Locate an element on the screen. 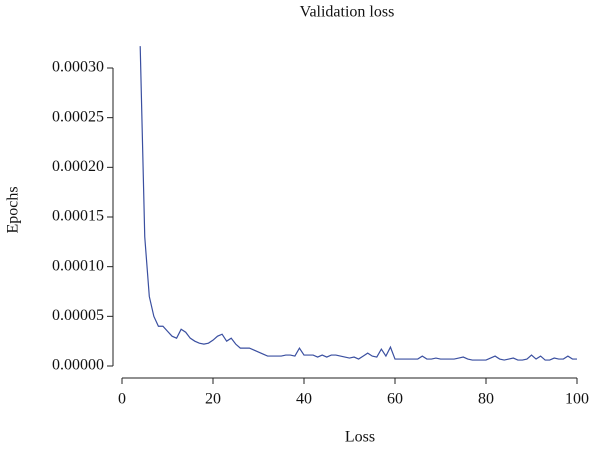 This screenshot has height=451, width=600. chart-title: Validation loss is located at coordinates (347, 12).